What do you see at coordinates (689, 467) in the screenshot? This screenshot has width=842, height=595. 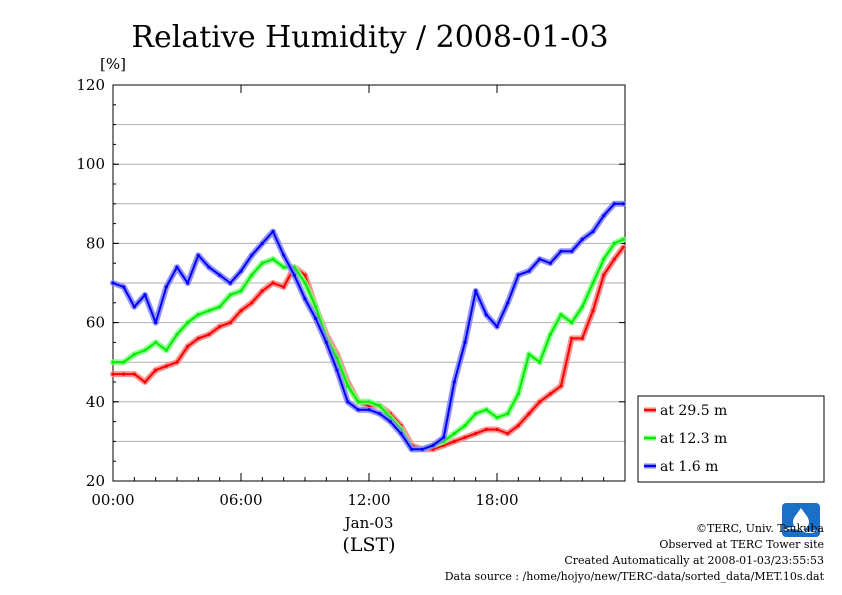 I see `legend-label: at 1.6 m` at bounding box center [689, 467].